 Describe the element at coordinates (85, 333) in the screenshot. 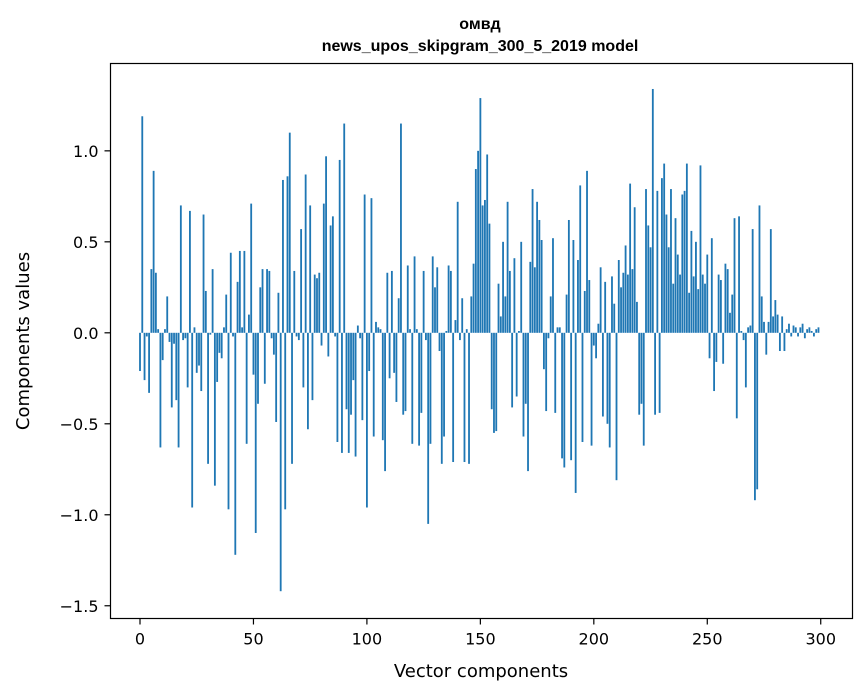

I see `y-tick-label: 0.0` at that location.